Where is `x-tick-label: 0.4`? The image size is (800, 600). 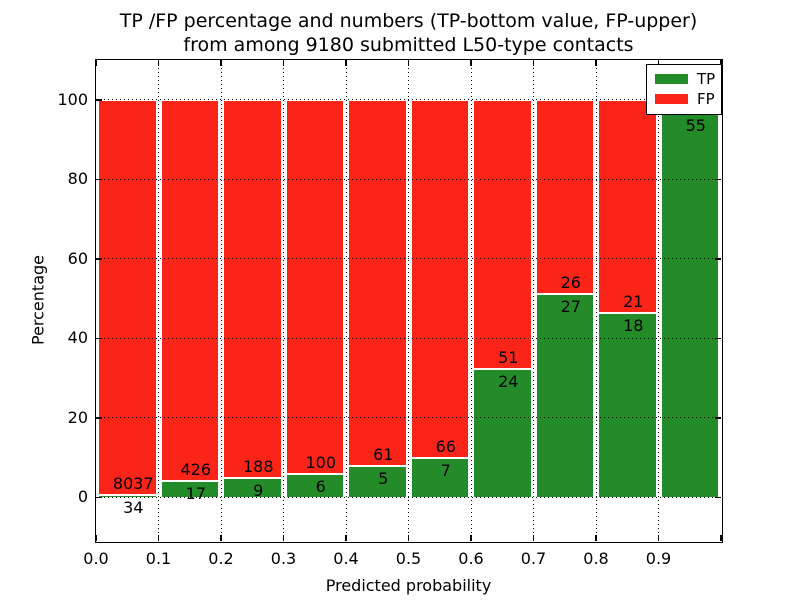 x-tick-label: 0.4 is located at coordinates (346, 558).